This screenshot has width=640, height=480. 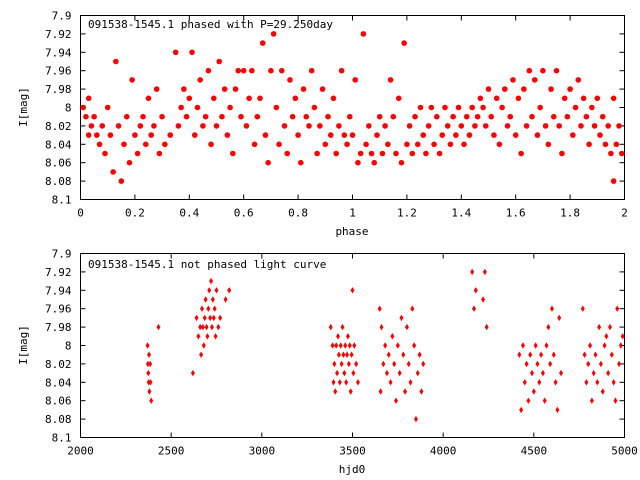 I want to click on y-tick-label: 7.96, so click(x=58, y=71).